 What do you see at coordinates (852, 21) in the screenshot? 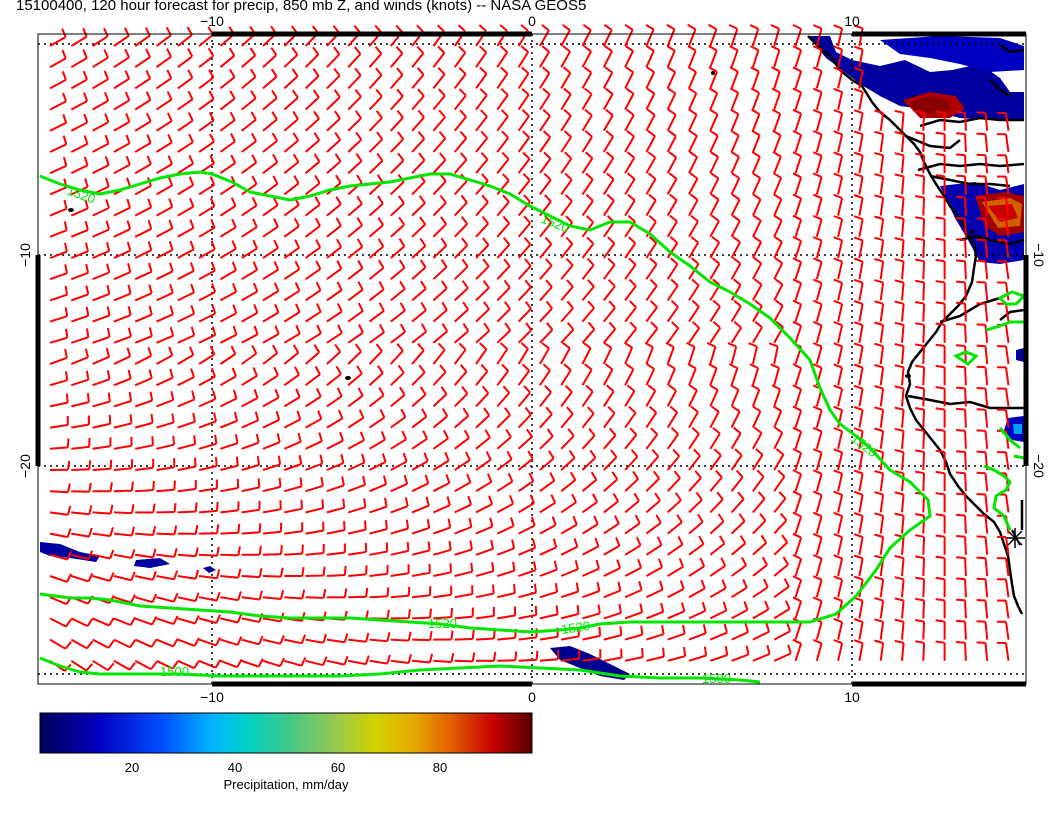
I see `lon-tick-top: 10` at bounding box center [852, 21].